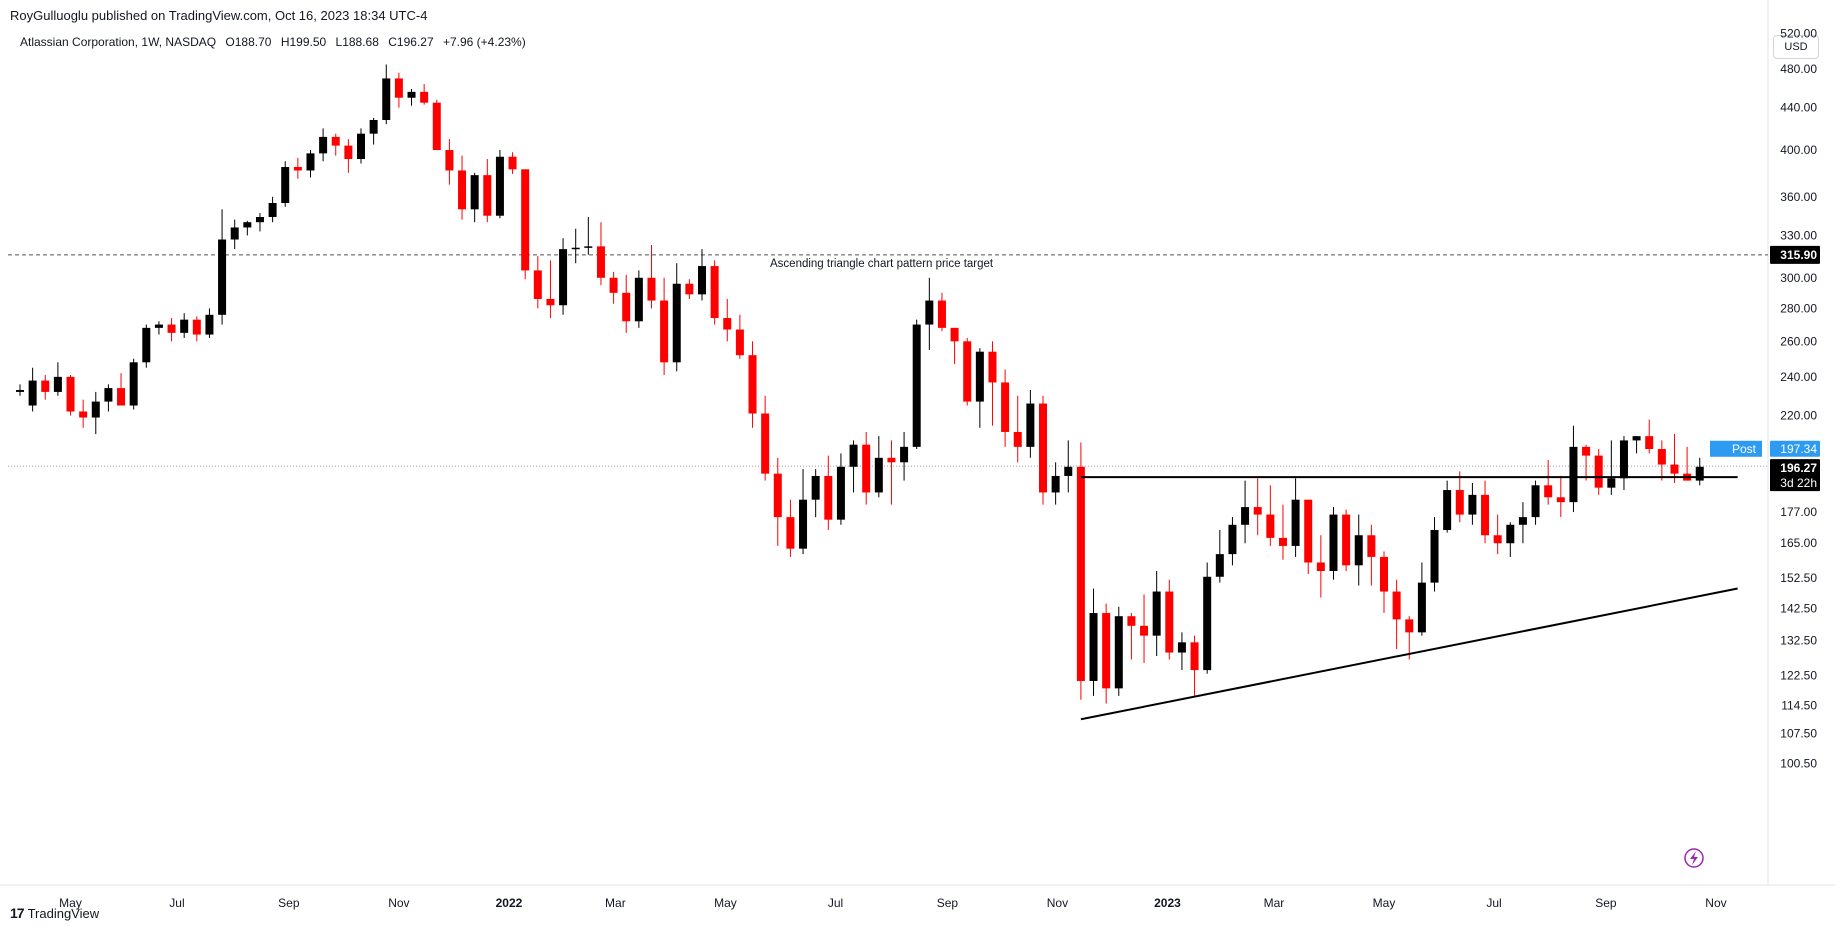  What do you see at coordinates (1795, 254) in the screenshot?
I see `target-price-tag` at bounding box center [1795, 254].